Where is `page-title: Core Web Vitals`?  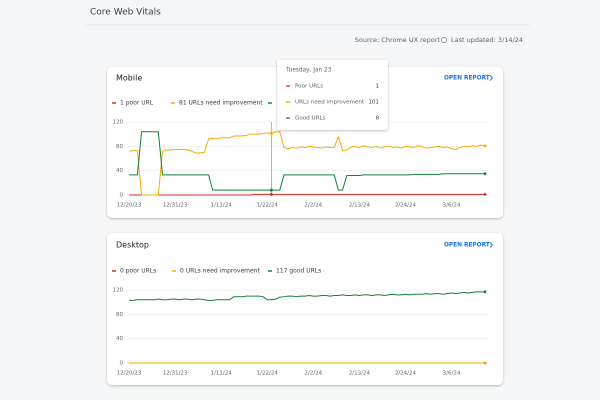
page-title: Core Web Vitals is located at coordinates (125, 13).